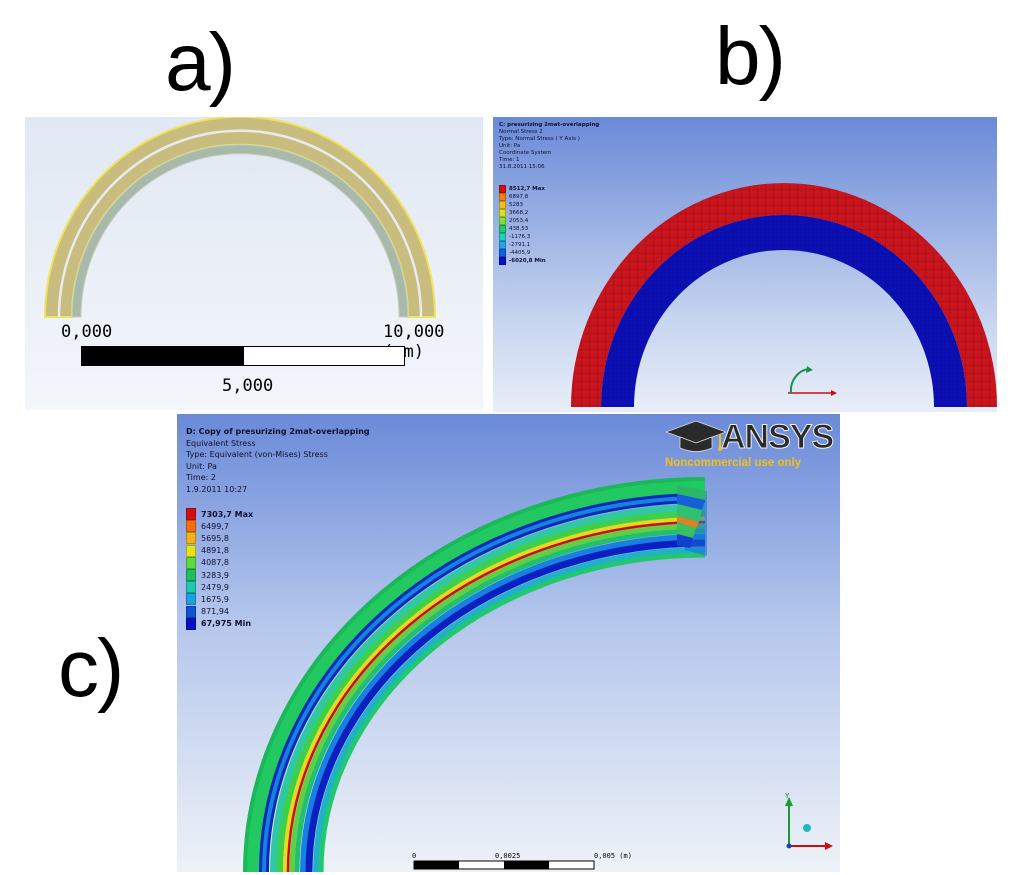 Image resolution: width=1024 pixels, height=875 pixels. What do you see at coordinates (221, 443) in the screenshot?
I see `panel-c-header-line: Equivalent Stress` at bounding box center [221, 443].